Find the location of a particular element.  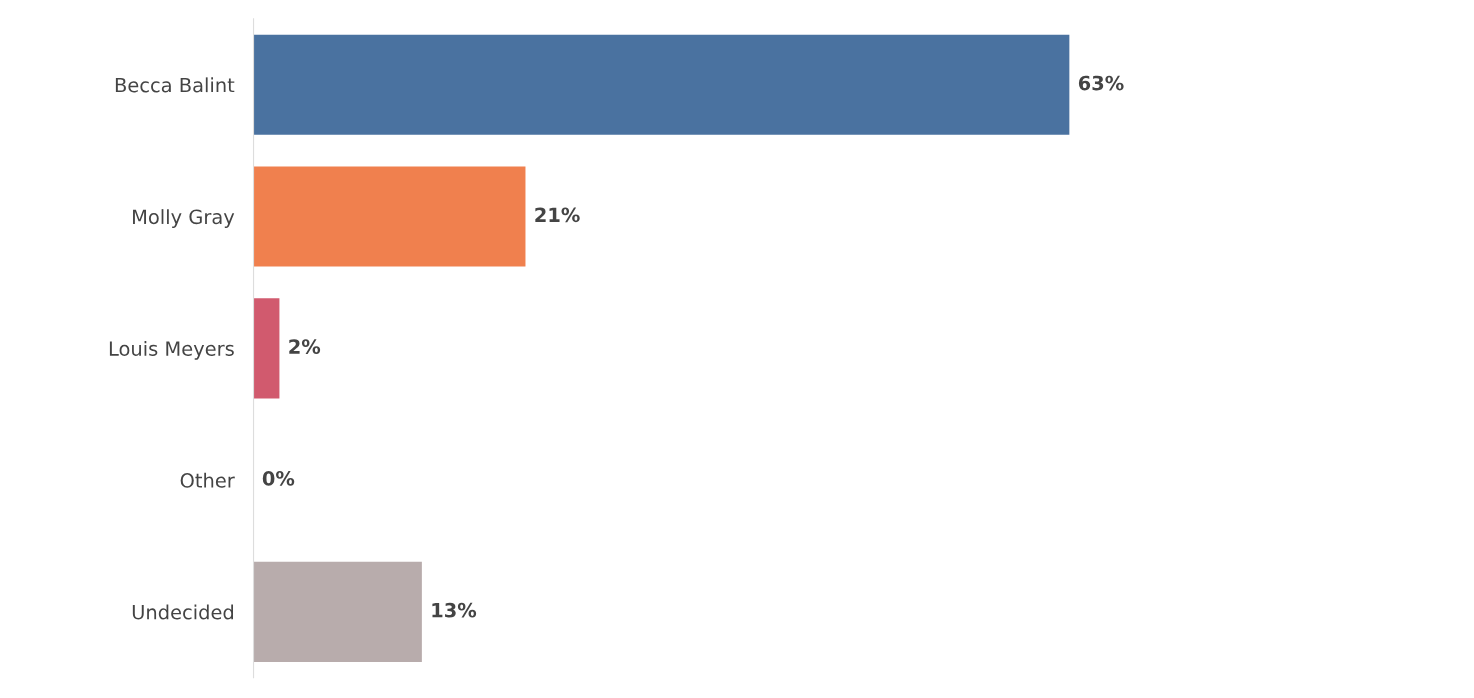

data-label: 2% is located at coordinates (305, 346).